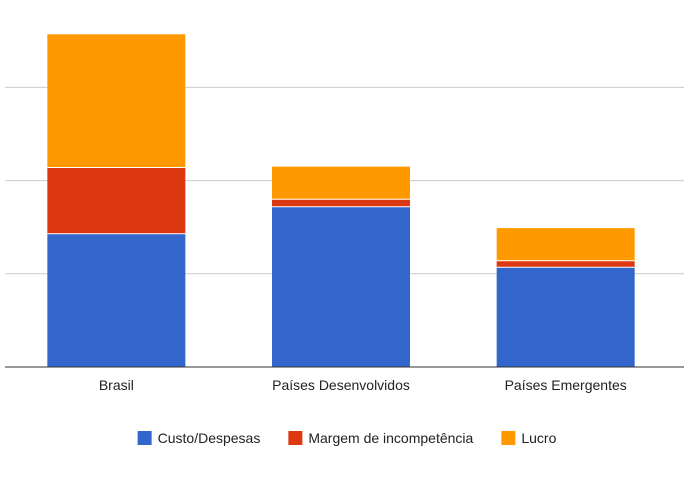 Image resolution: width=684 pixels, height=478 pixels. I want to click on legend-label: Lucro, so click(538, 438).